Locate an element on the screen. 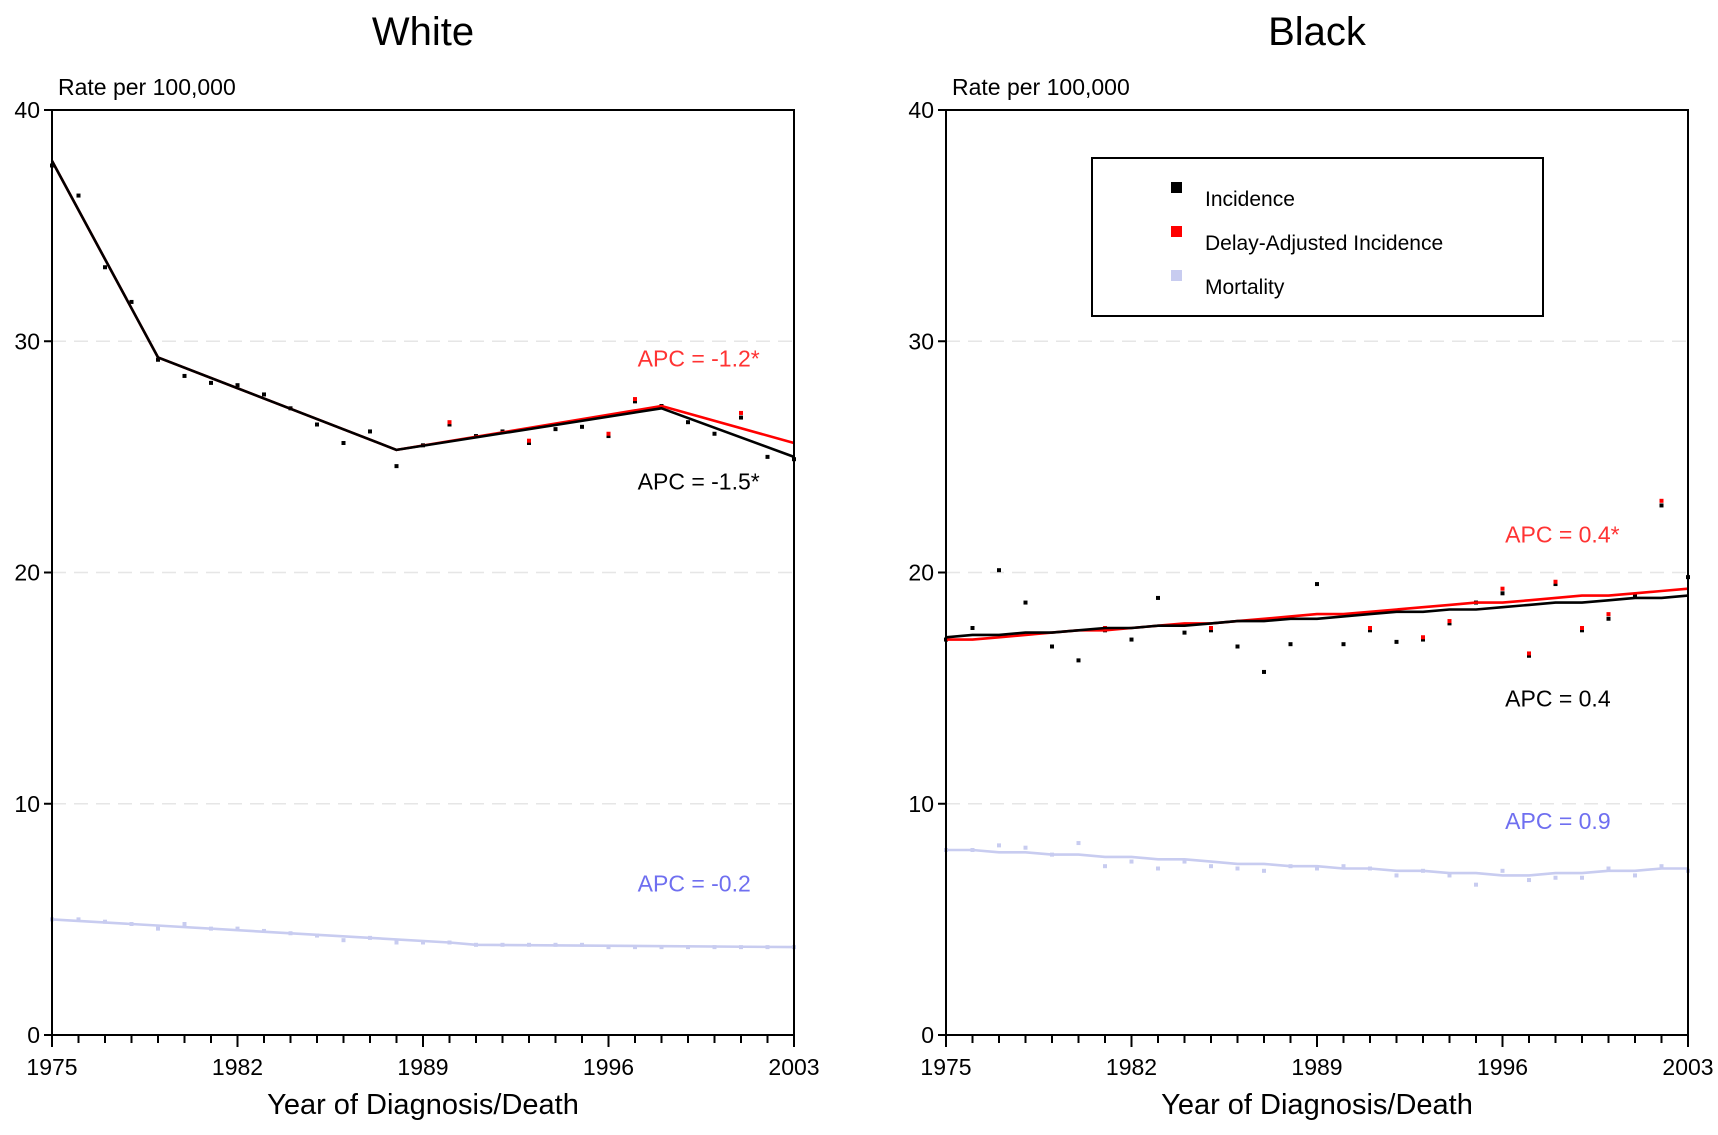 The image size is (1718, 1135). trend-line-delay-adjusted-incidence is located at coordinates (422, 306).